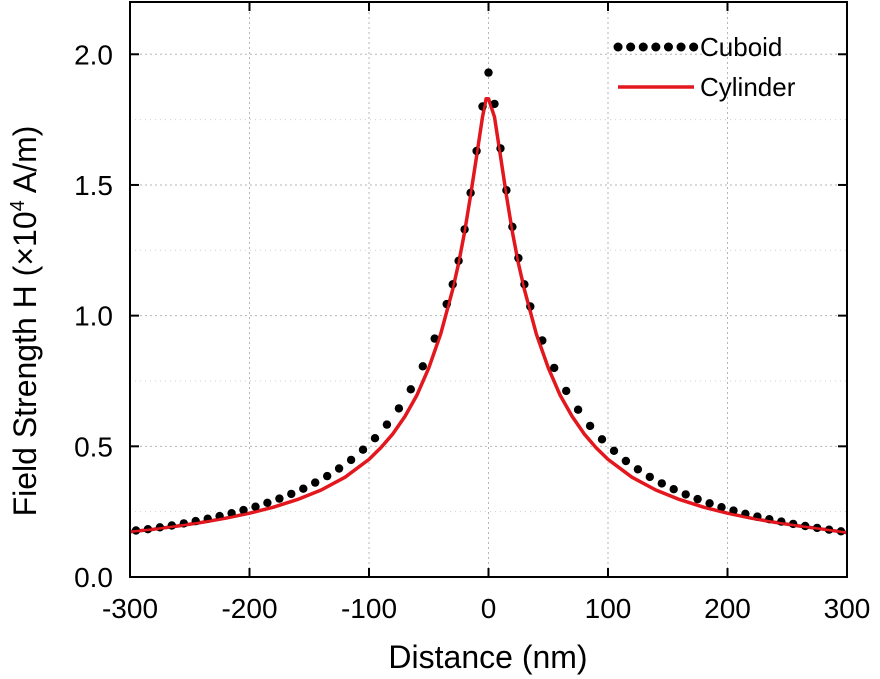 This screenshot has width=880, height=679. Describe the element at coordinates (18, 205) in the screenshot. I see `y-axis-label-exponent: 4` at that location.